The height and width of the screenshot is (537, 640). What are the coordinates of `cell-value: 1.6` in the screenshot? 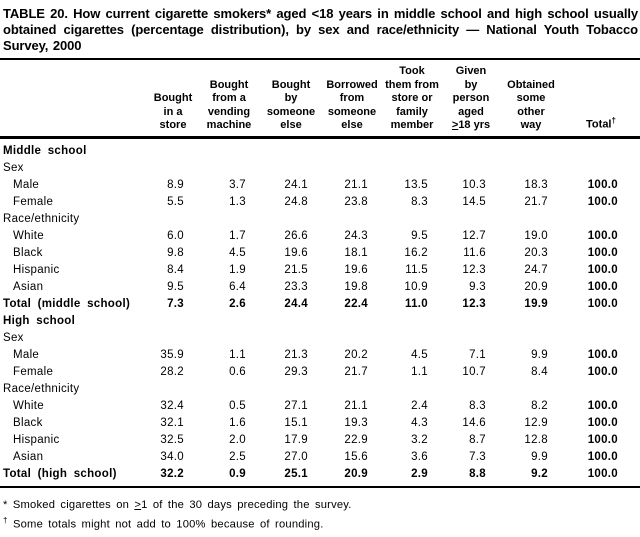 It's located at (237, 423).